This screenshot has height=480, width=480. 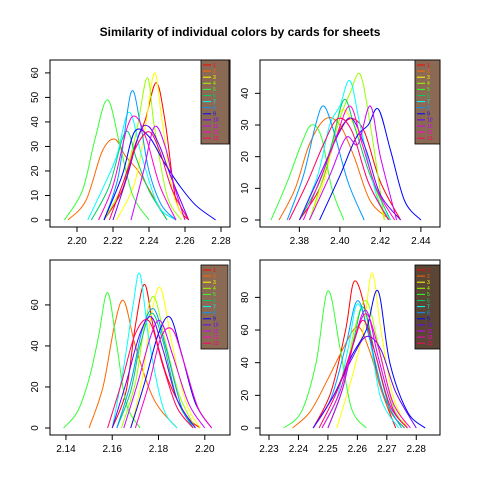 What do you see at coordinates (421, 241) in the screenshot?
I see `x-tick-label: 2.44` at bounding box center [421, 241].